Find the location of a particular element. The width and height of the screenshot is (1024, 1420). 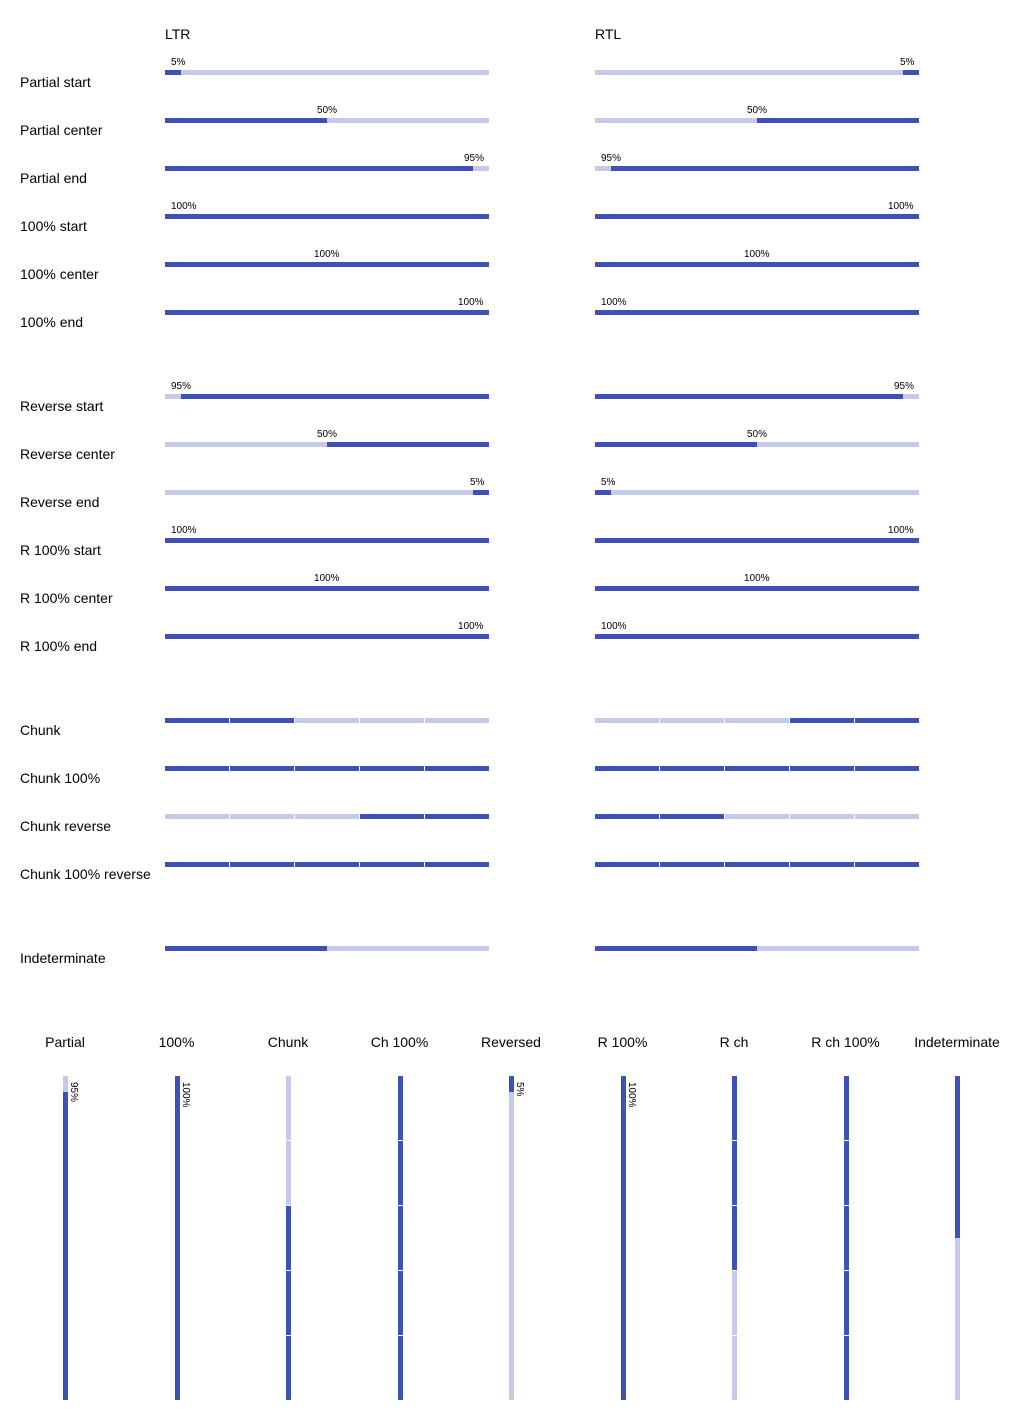

vertical-indeterminate-progress-bar is located at coordinates (957, 1238).